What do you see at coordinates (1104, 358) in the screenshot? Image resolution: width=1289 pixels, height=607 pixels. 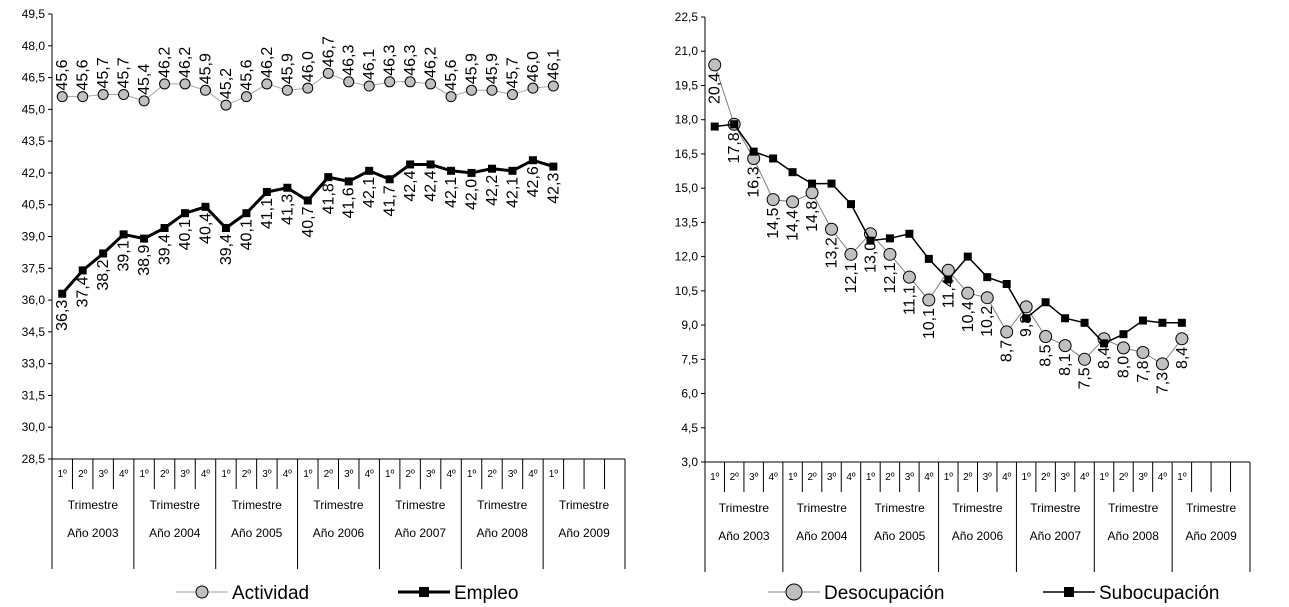 I see `data-label-desocupacion: 8,4` at bounding box center [1104, 358].